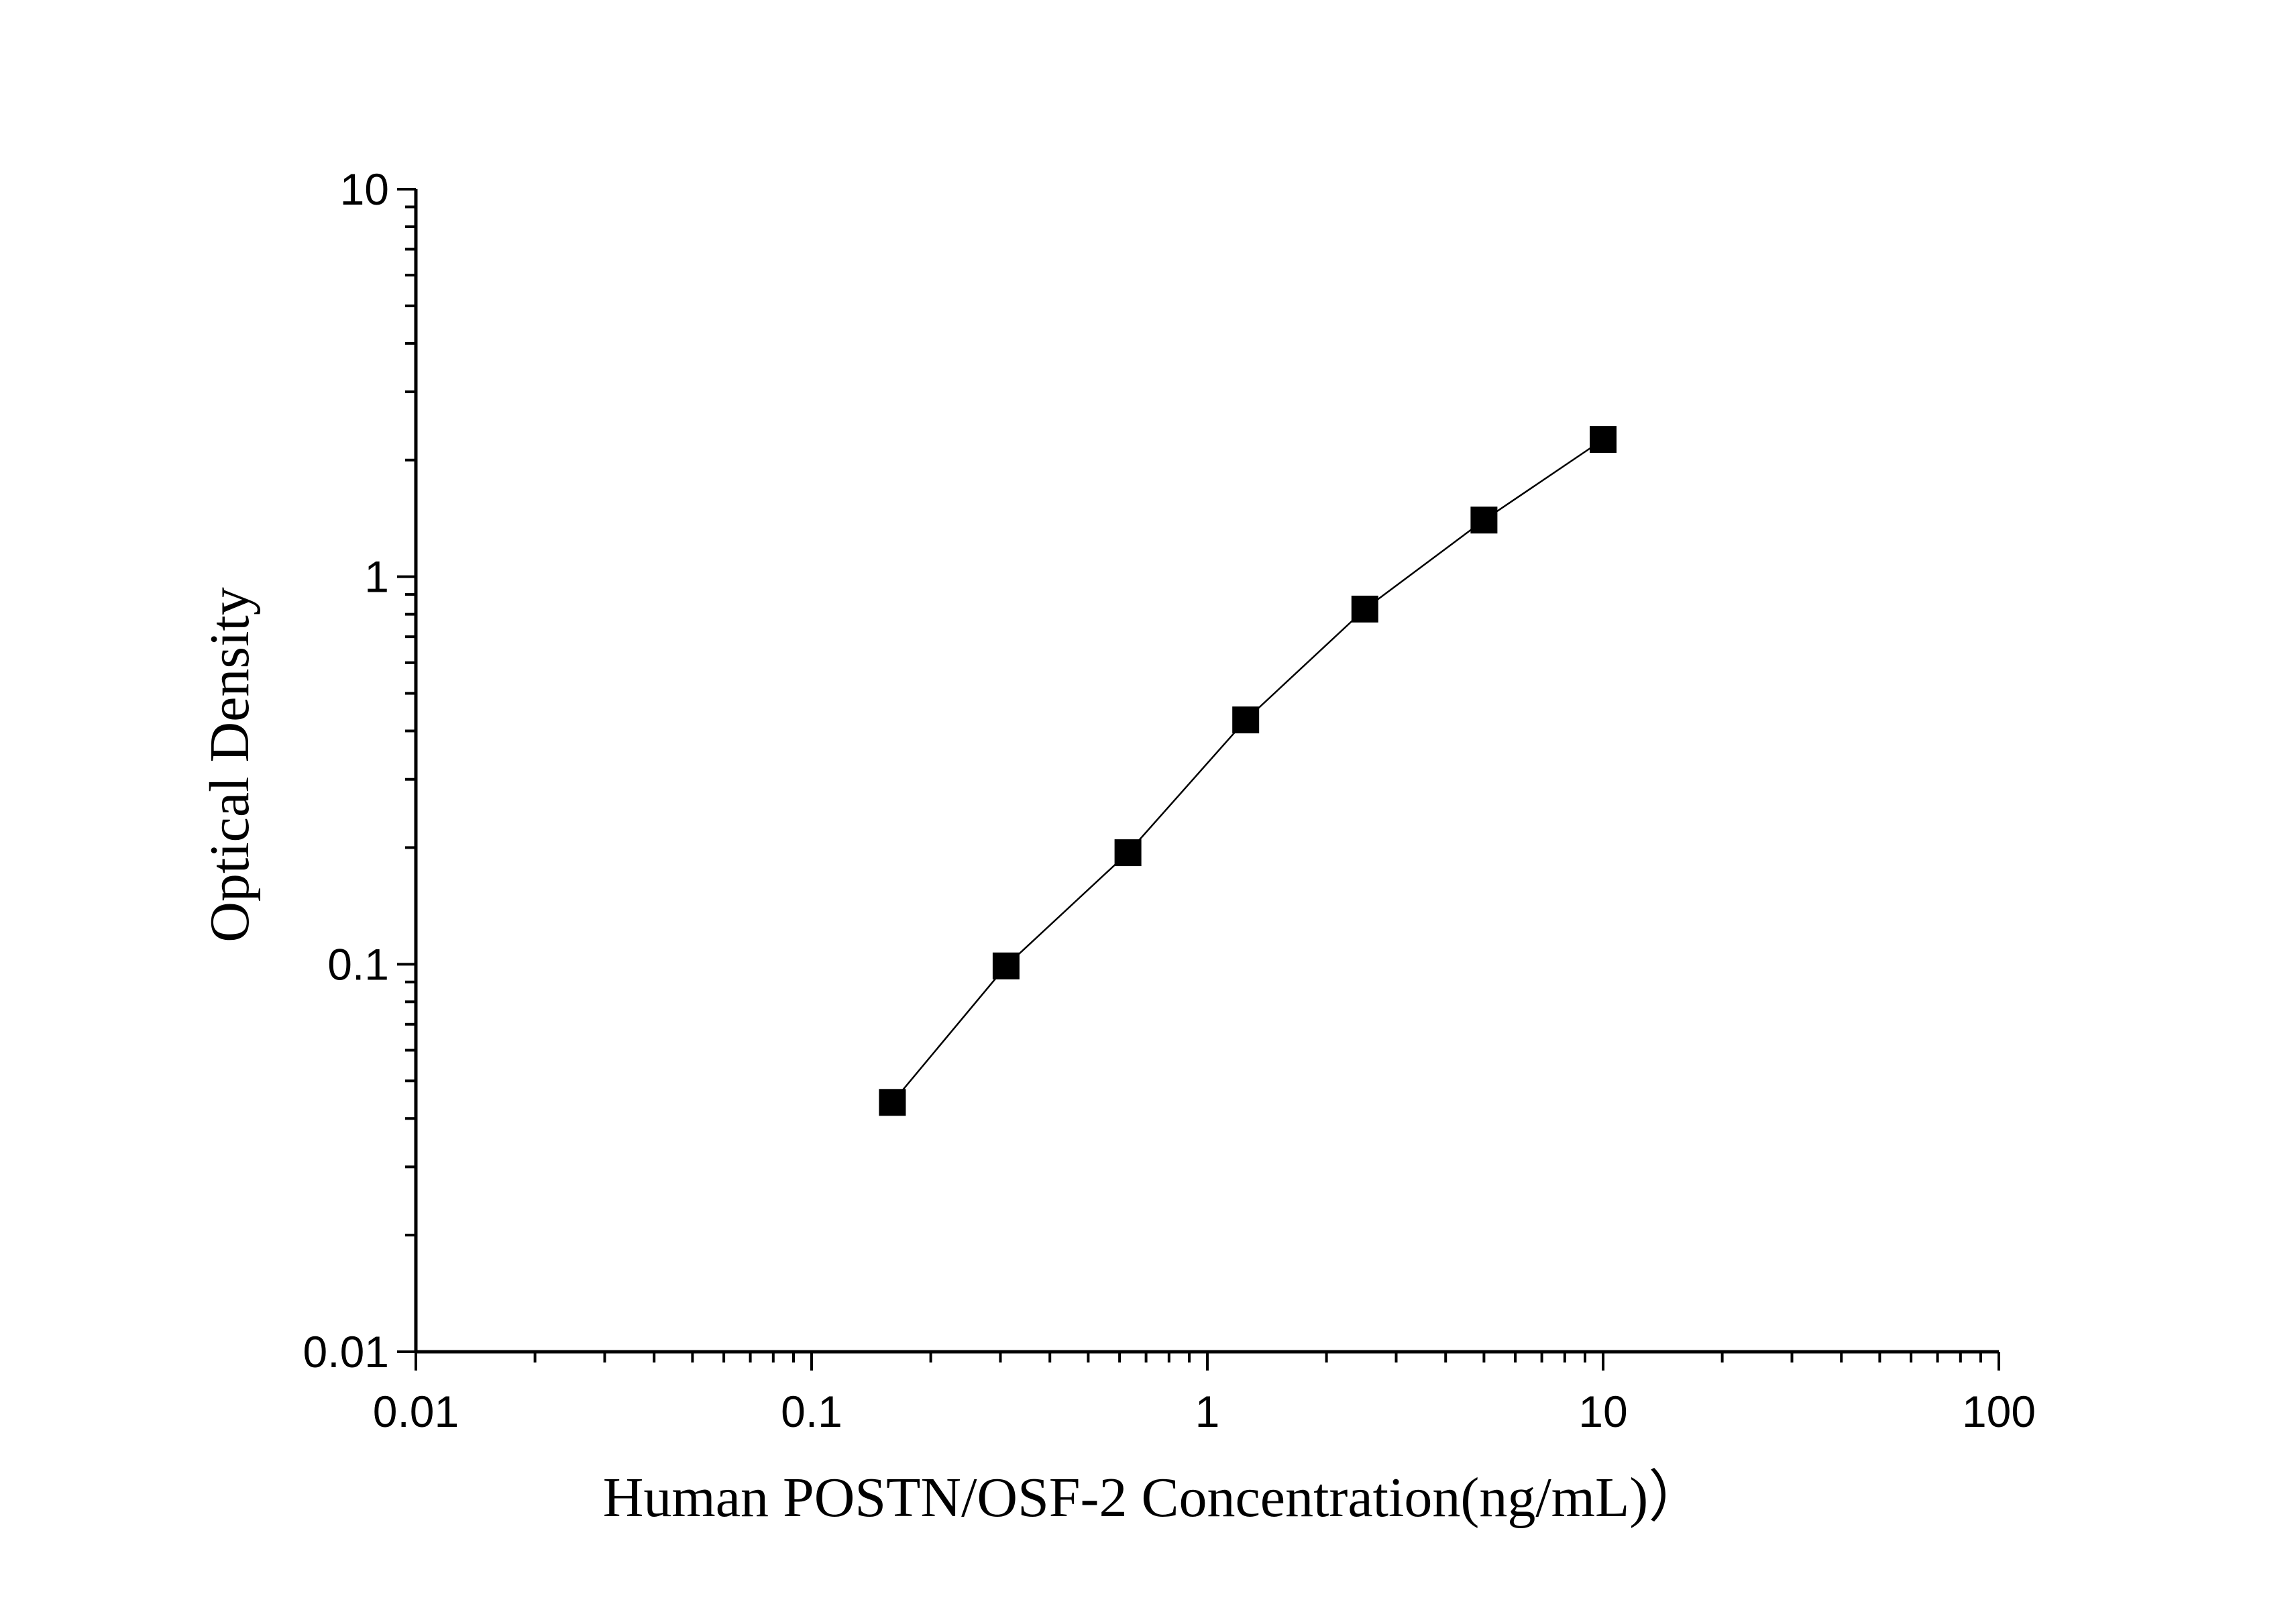 This screenshot has width=2296, height=1604. What do you see at coordinates (346, 1352) in the screenshot?
I see `y-tick-label: 0.01` at bounding box center [346, 1352].